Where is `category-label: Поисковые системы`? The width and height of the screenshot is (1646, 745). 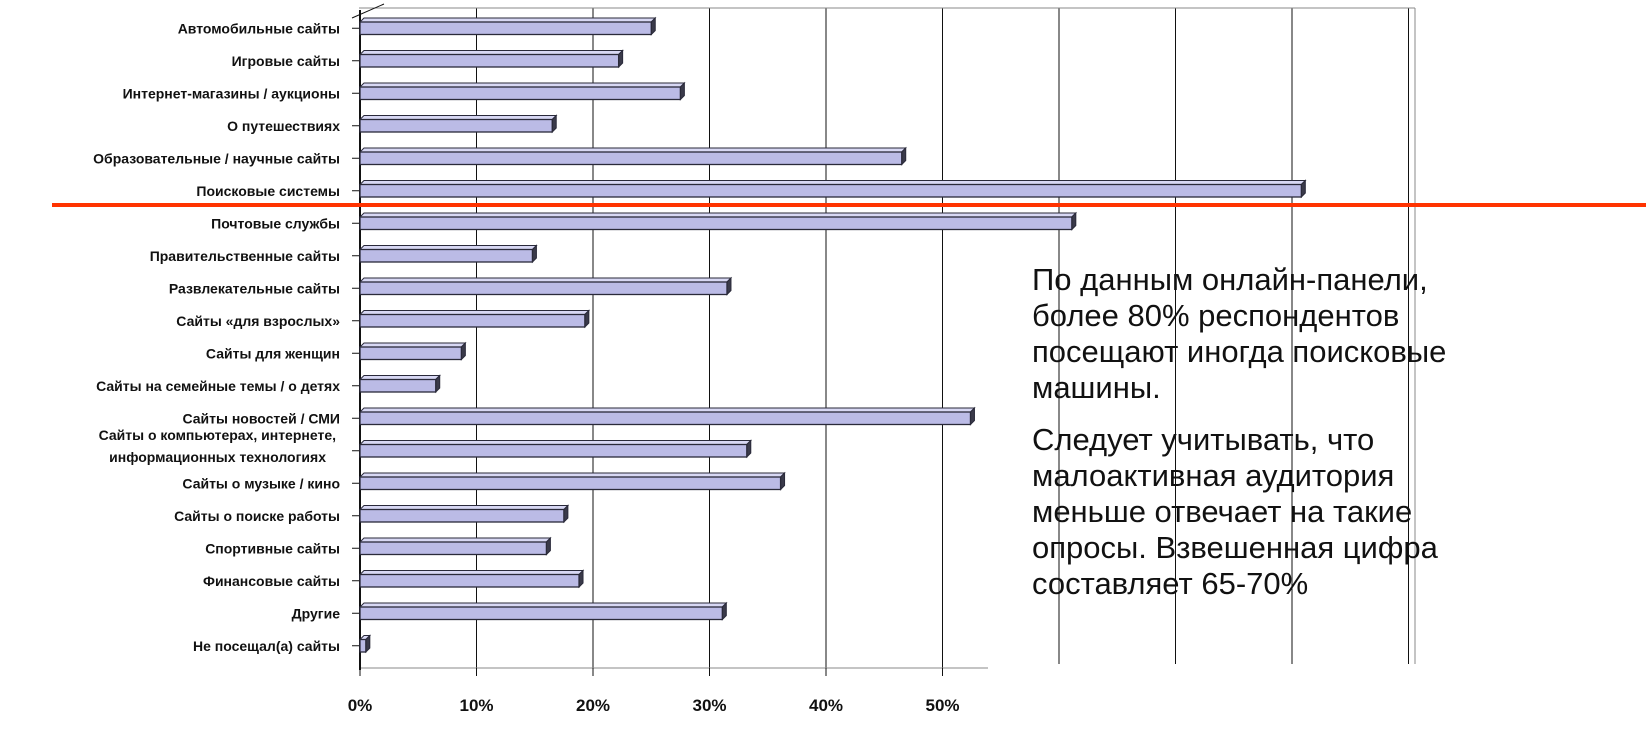
category-label: Поисковые системы is located at coordinates (268, 191).